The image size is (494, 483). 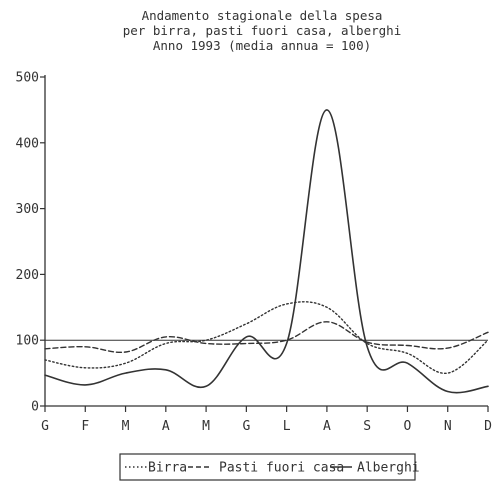 What do you see at coordinates (167, 468) in the screenshot?
I see `legend-label-birra: Birra` at bounding box center [167, 468].